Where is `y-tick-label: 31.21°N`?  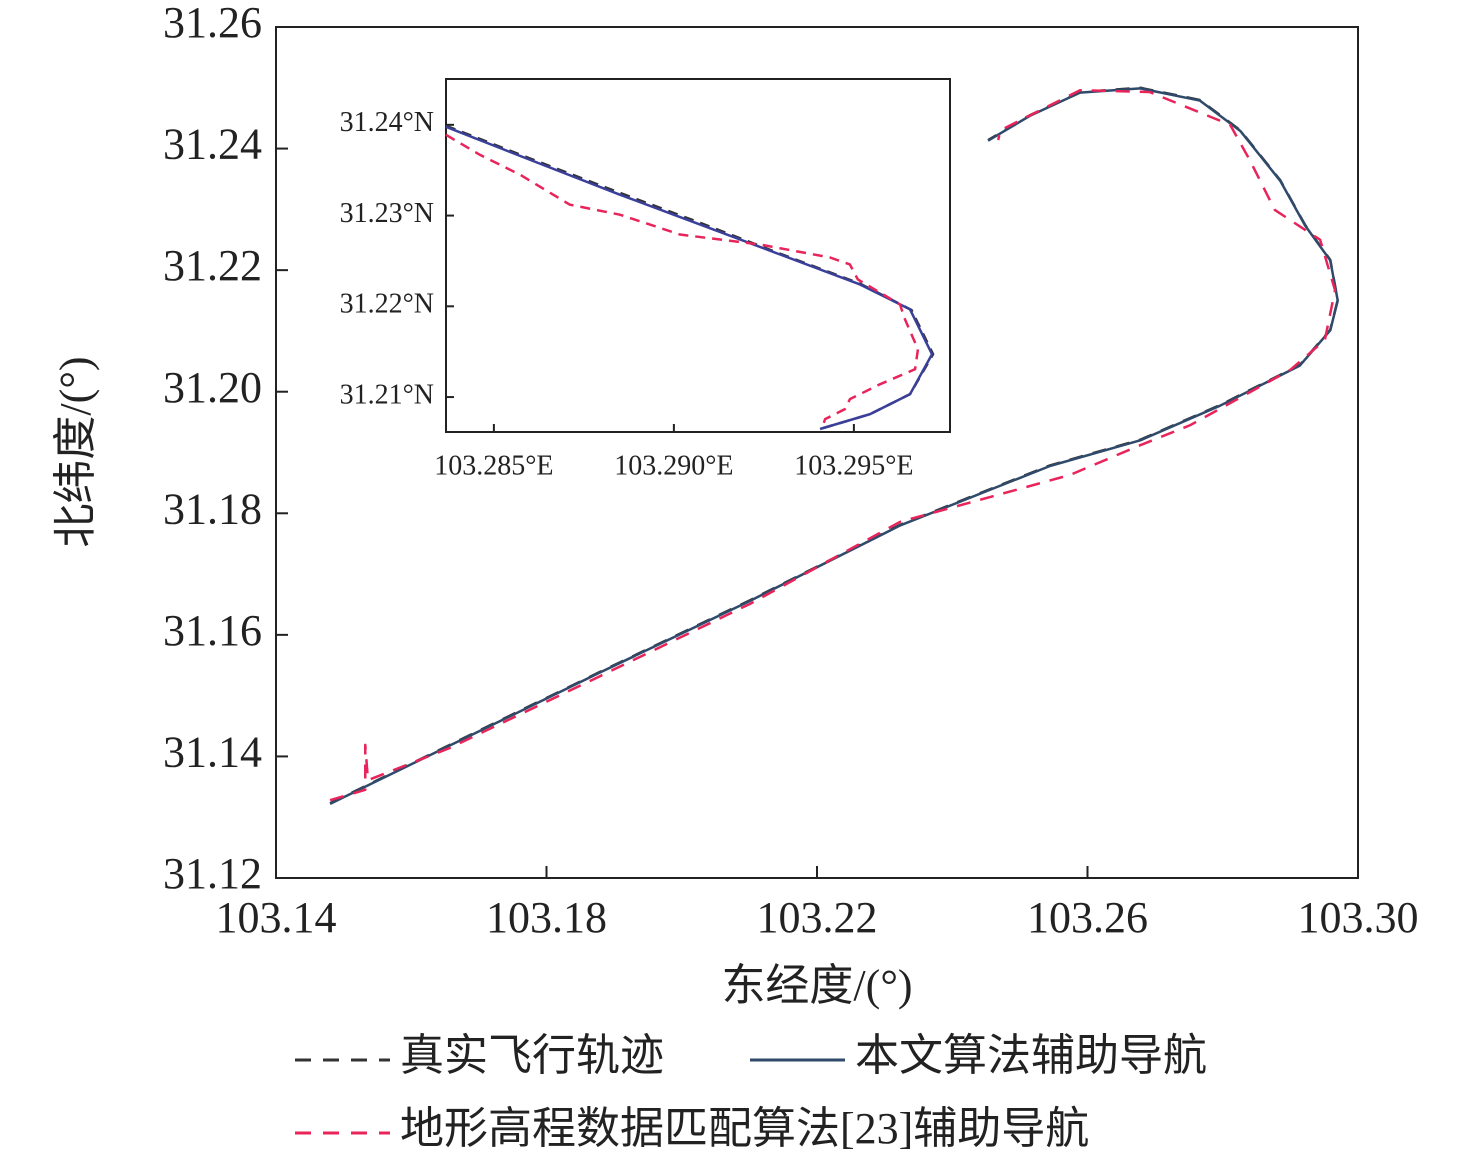 y-tick-label: 31.21°N is located at coordinates (387, 394).